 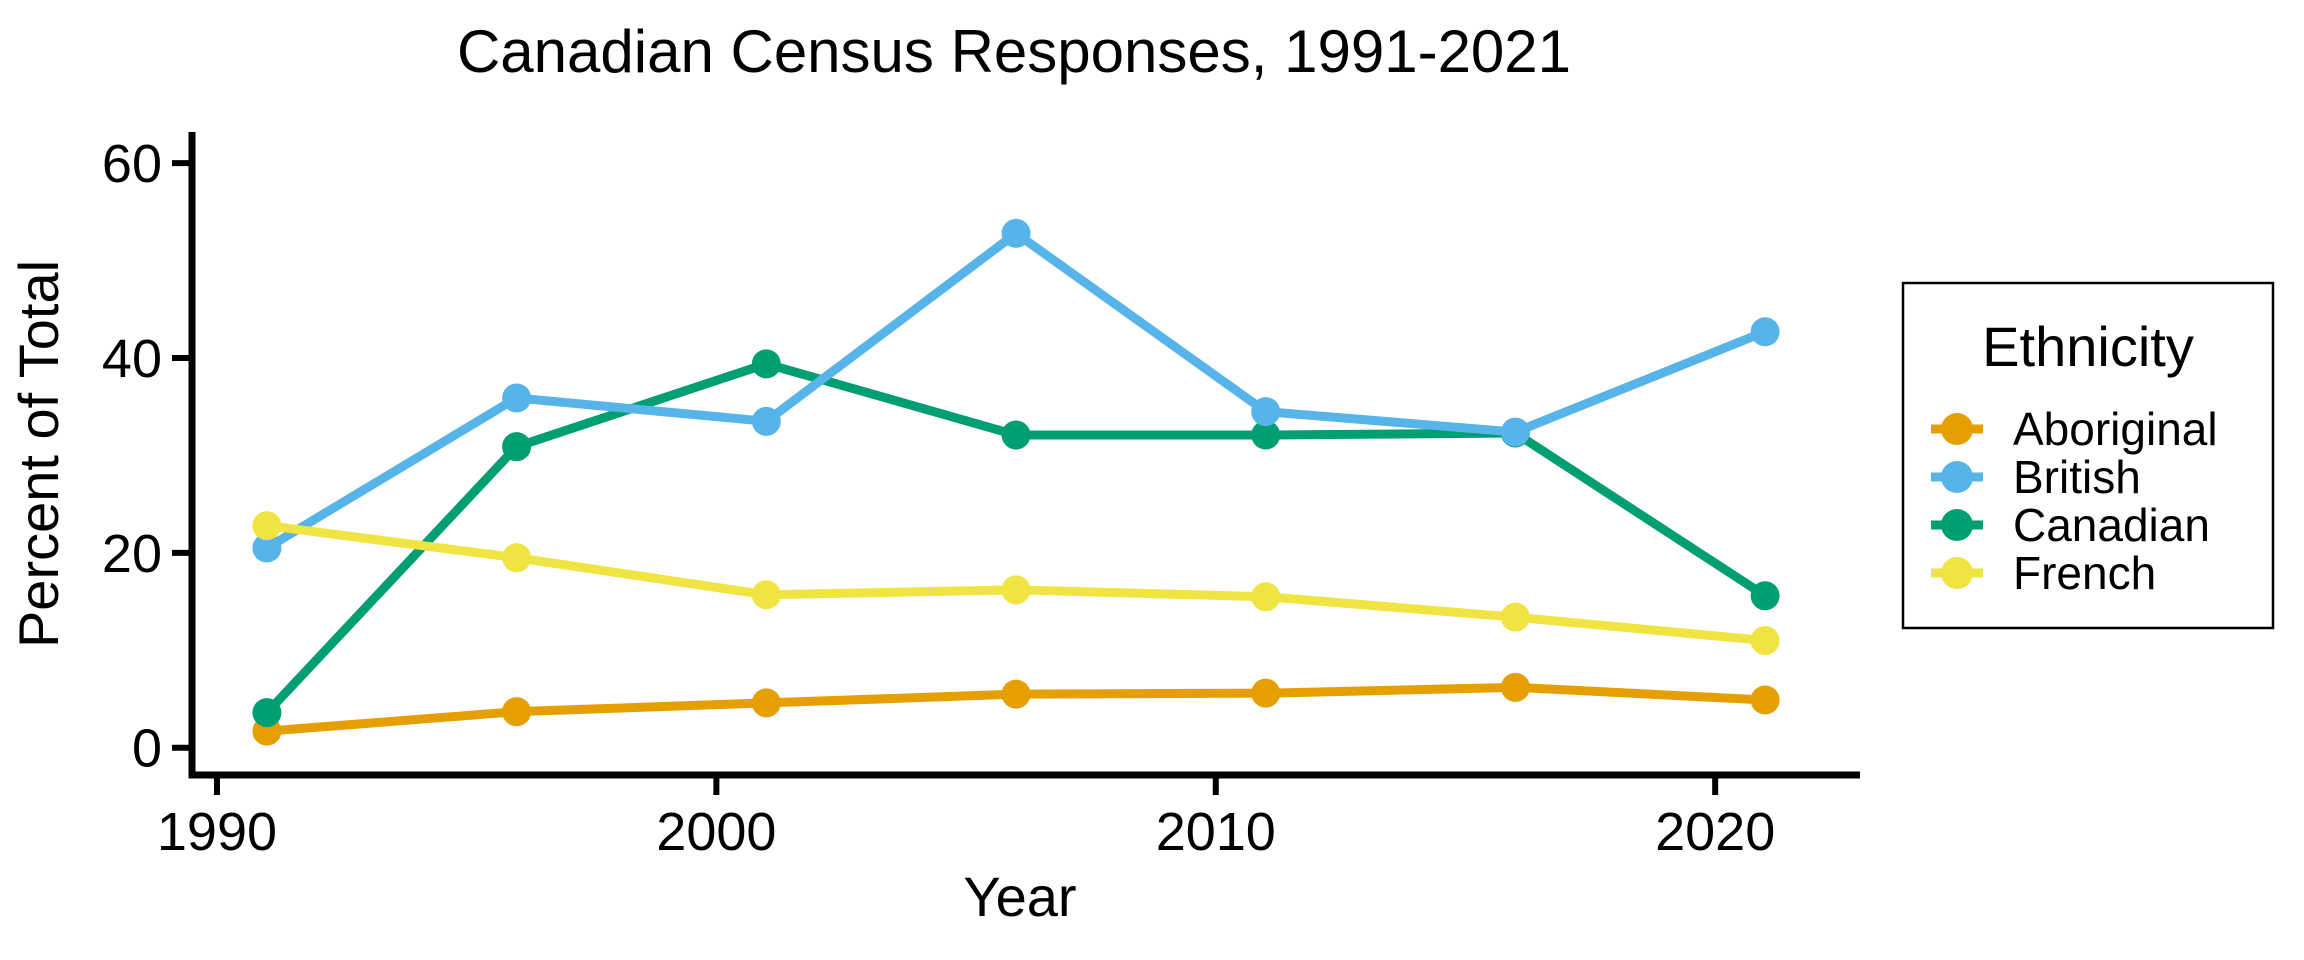 I want to click on y-tick-label: 60, so click(x=132, y=164).